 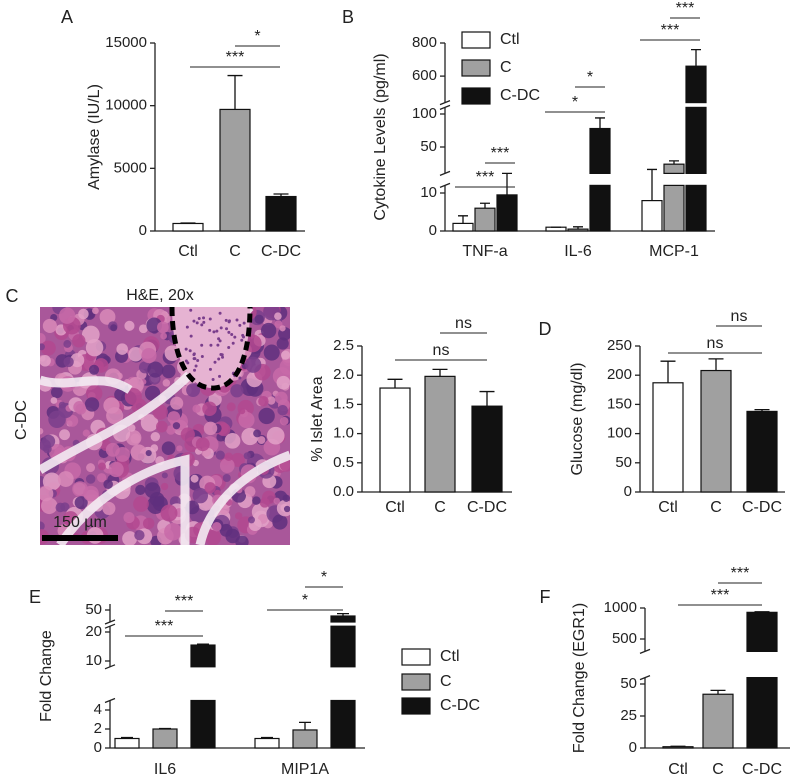 I want to click on y-tick-label: 25, so click(x=628, y=715).